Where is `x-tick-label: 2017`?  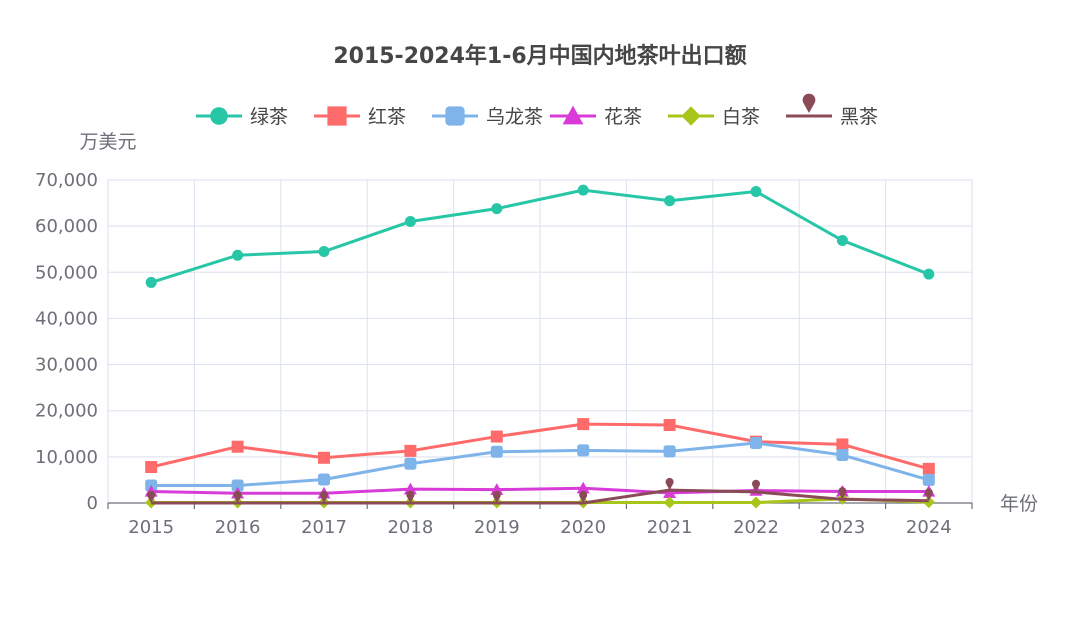 x-tick-label: 2017 is located at coordinates (324, 527).